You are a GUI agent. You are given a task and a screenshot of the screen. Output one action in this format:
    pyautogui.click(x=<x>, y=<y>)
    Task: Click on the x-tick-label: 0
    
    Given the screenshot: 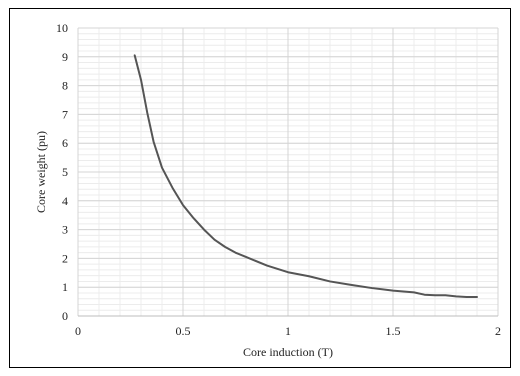 What is the action you would take?
    pyautogui.click(x=78, y=331)
    